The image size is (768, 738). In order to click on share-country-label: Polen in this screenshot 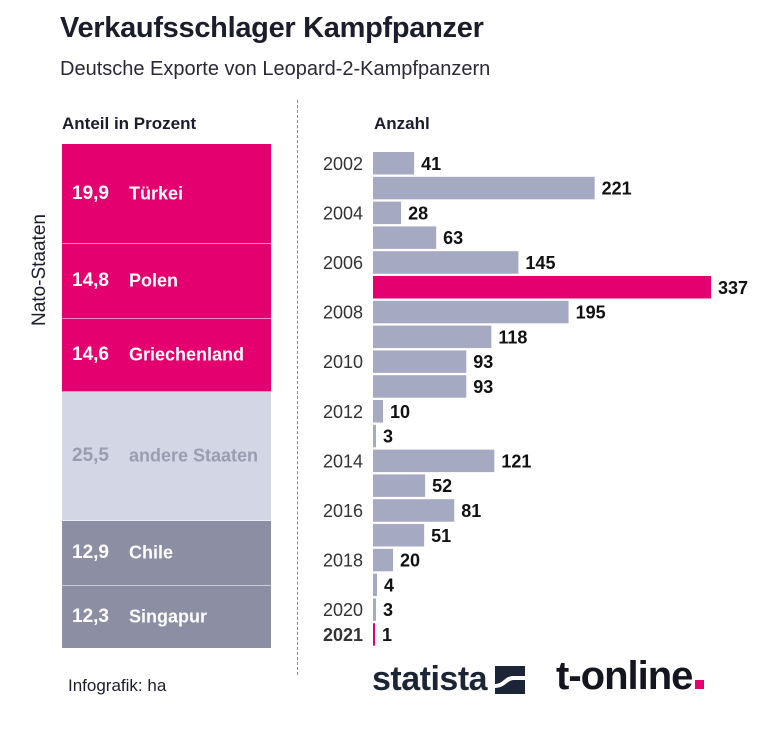, I will do `click(154, 280)`.